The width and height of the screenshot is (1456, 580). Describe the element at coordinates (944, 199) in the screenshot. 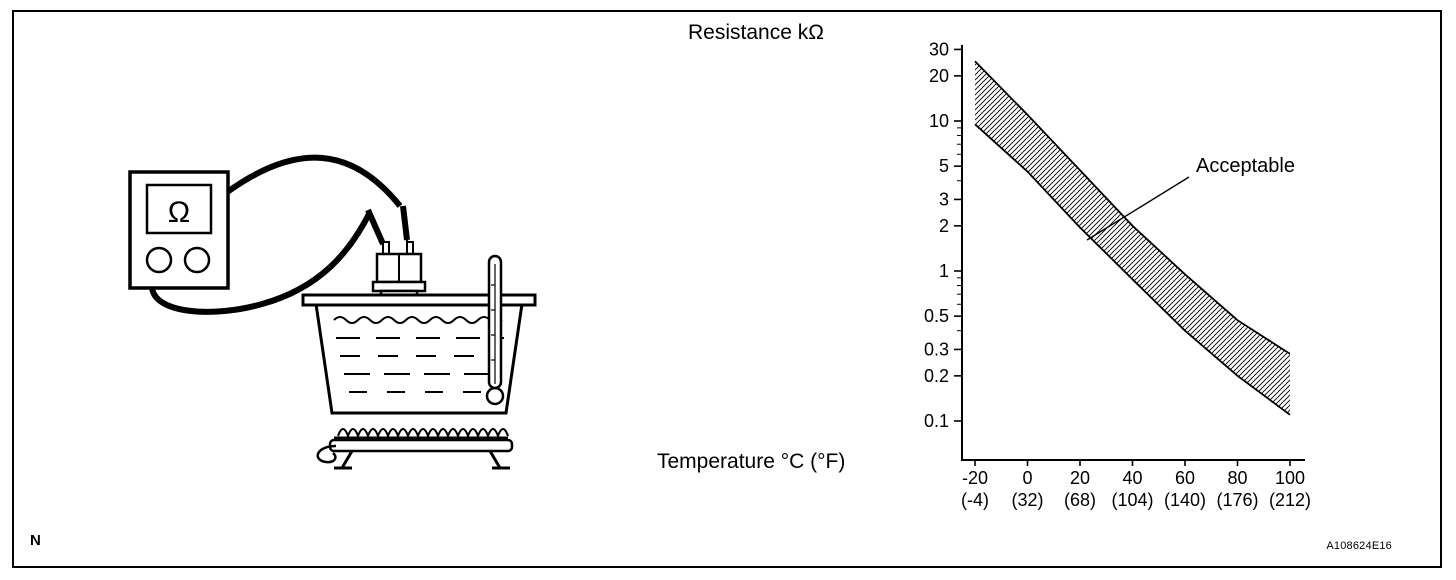

I see `y-tick-label: 3` at that location.